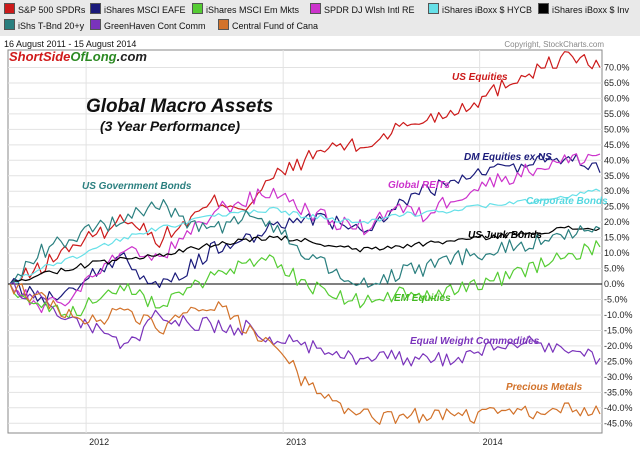 The width and height of the screenshot is (640, 455). What do you see at coordinates (554, 44) in the screenshot?
I see `copyright-notice: Copyright, StockCharts.com` at bounding box center [554, 44].